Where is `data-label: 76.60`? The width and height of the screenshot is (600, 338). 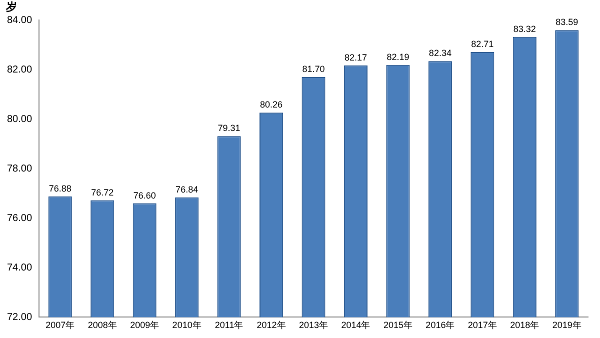 data-label: 76.60 is located at coordinates (144, 195).